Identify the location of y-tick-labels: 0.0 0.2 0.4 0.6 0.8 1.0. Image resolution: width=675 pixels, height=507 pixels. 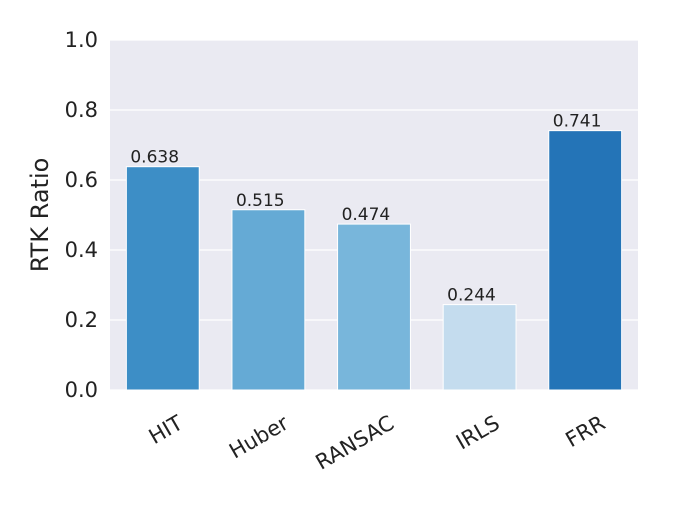
(81, 215).